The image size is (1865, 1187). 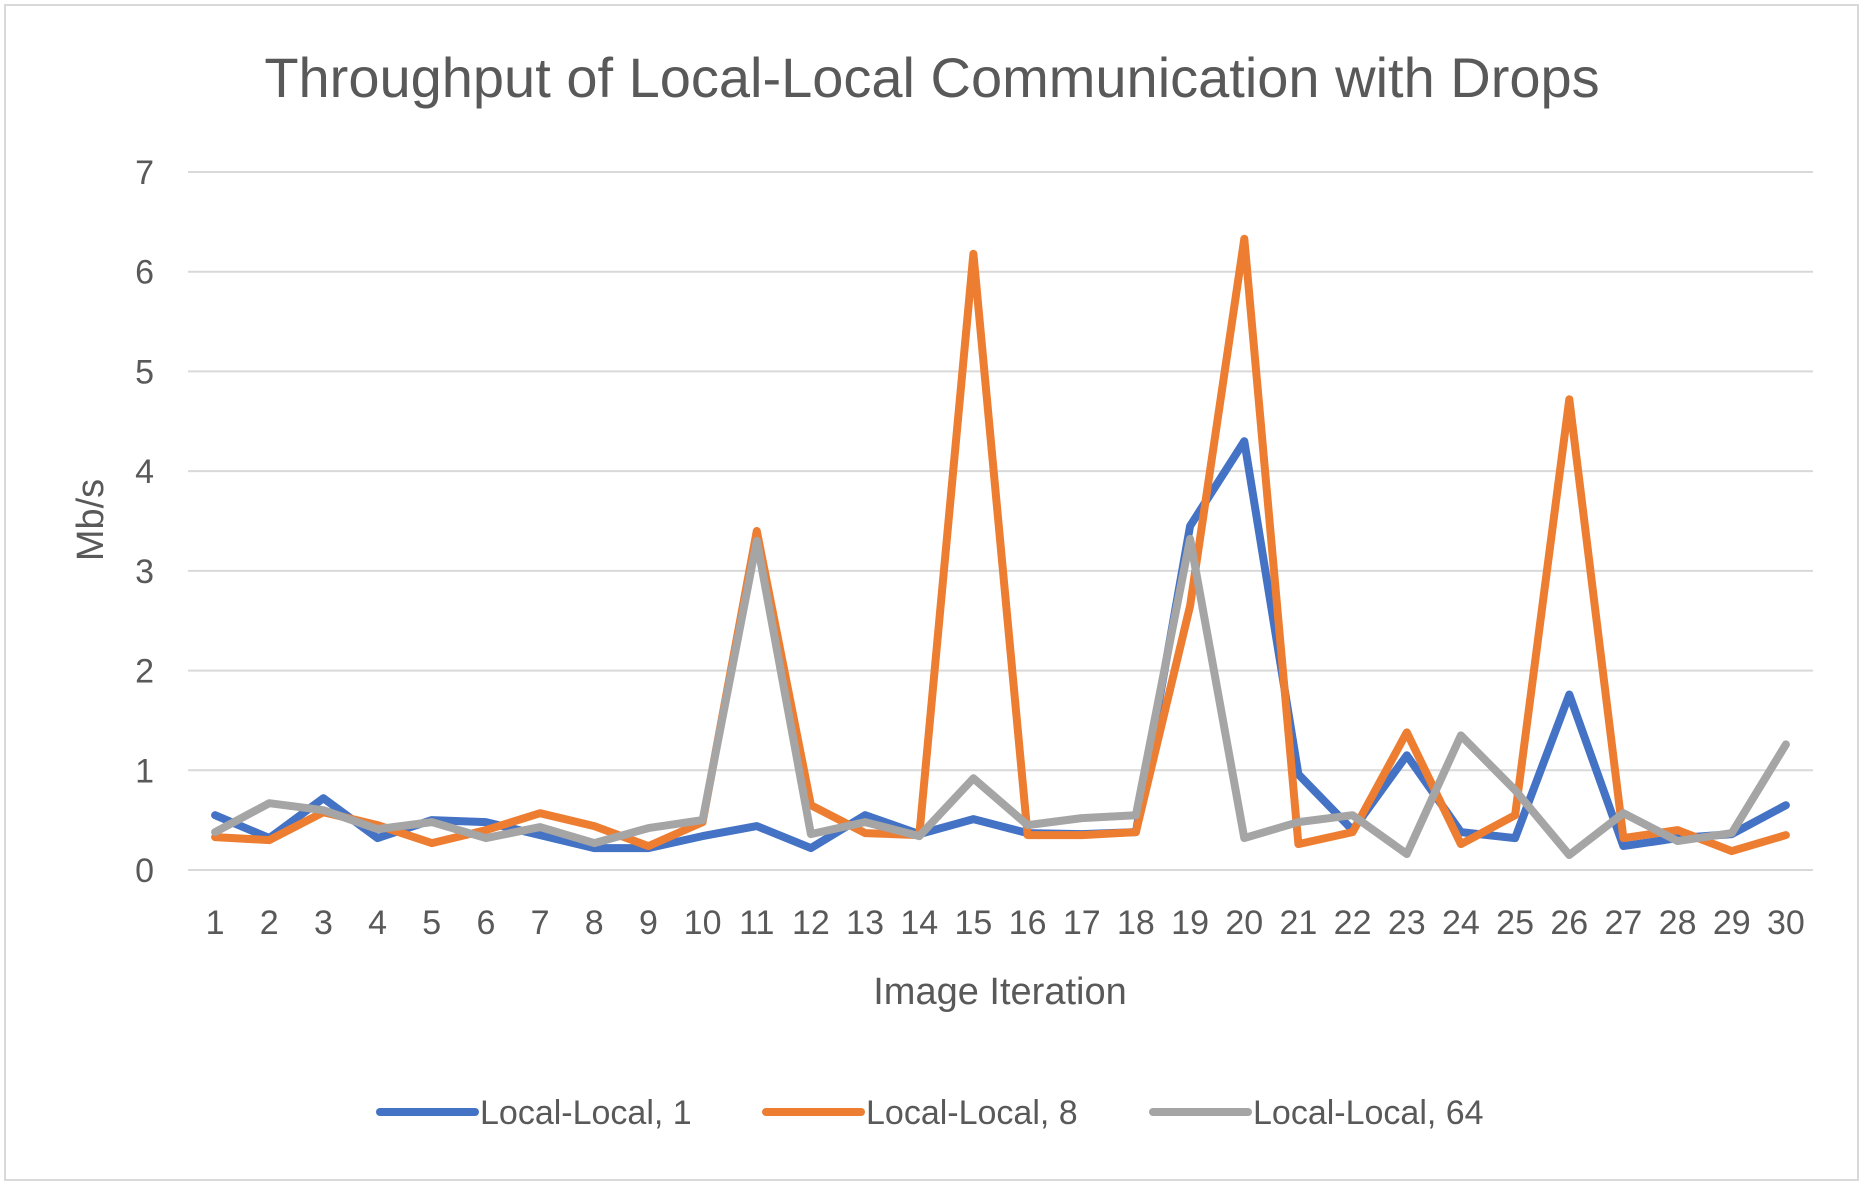 What do you see at coordinates (323, 923) in the screenshot?
I see `x-tick-label: 3` at bounding box center [323, 923].